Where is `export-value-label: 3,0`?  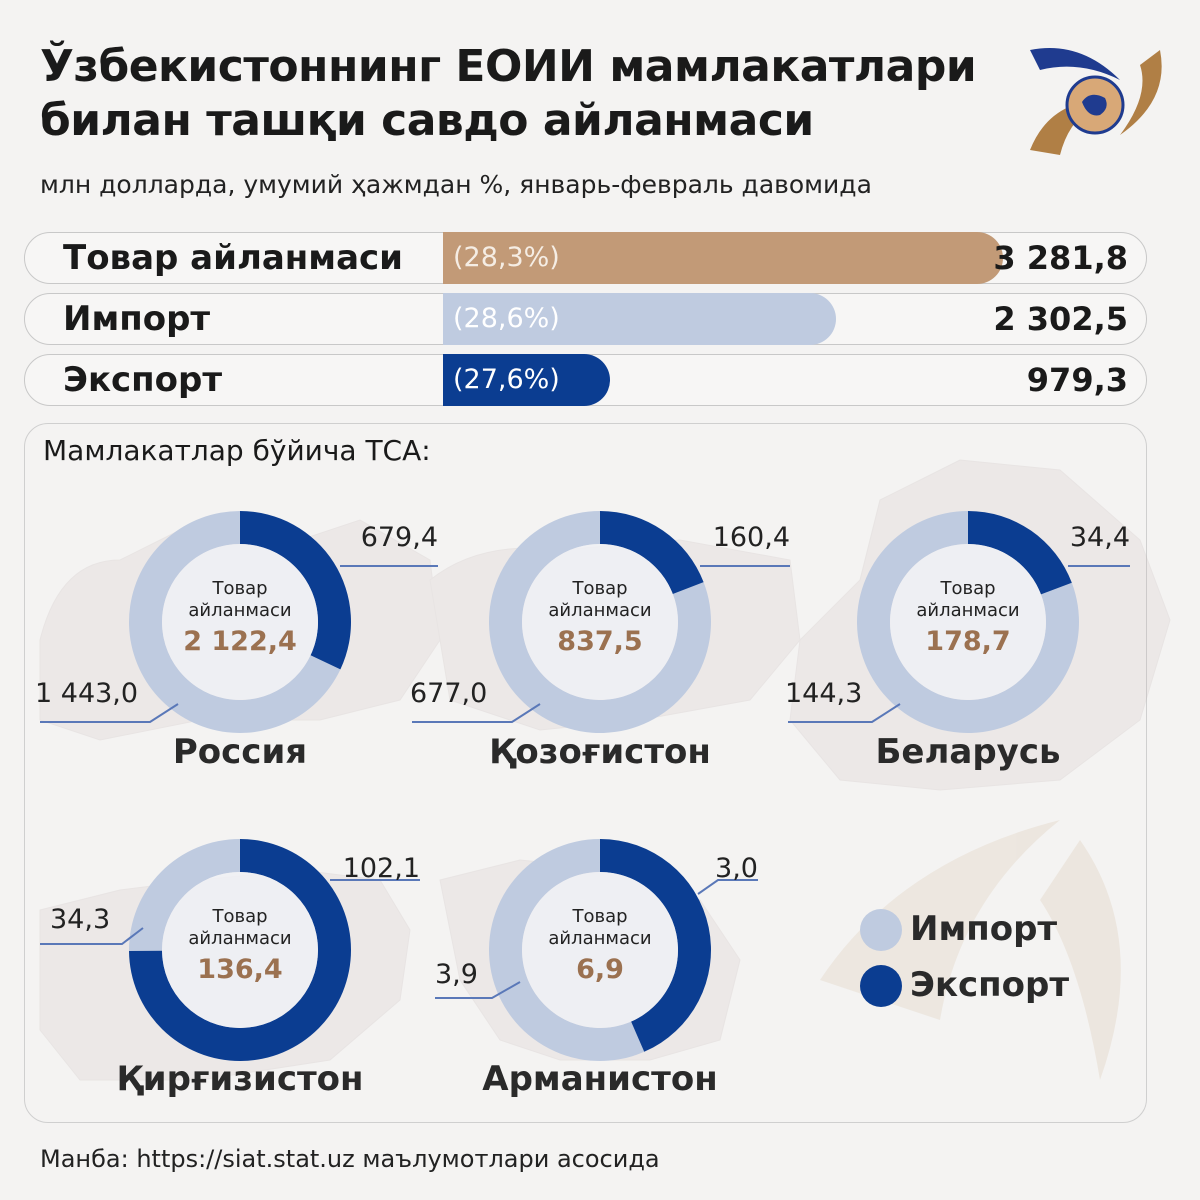 export-value-label: 3,0 is located at coordinates (736, 868).